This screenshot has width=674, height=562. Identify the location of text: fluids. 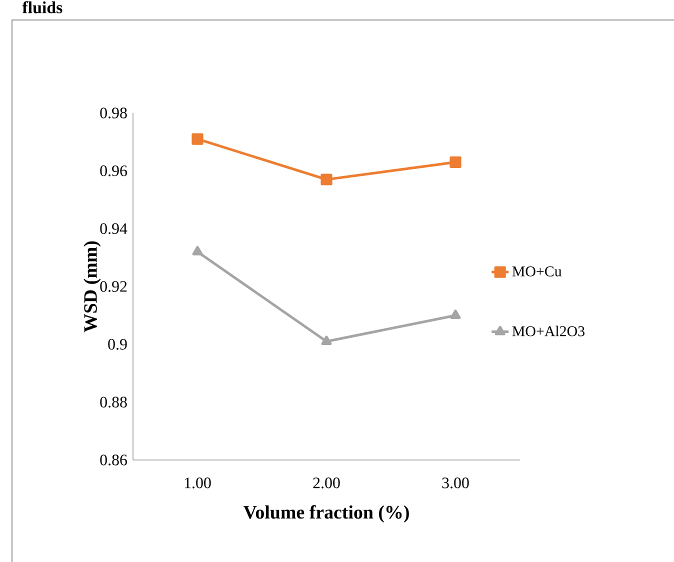
(42, 7).